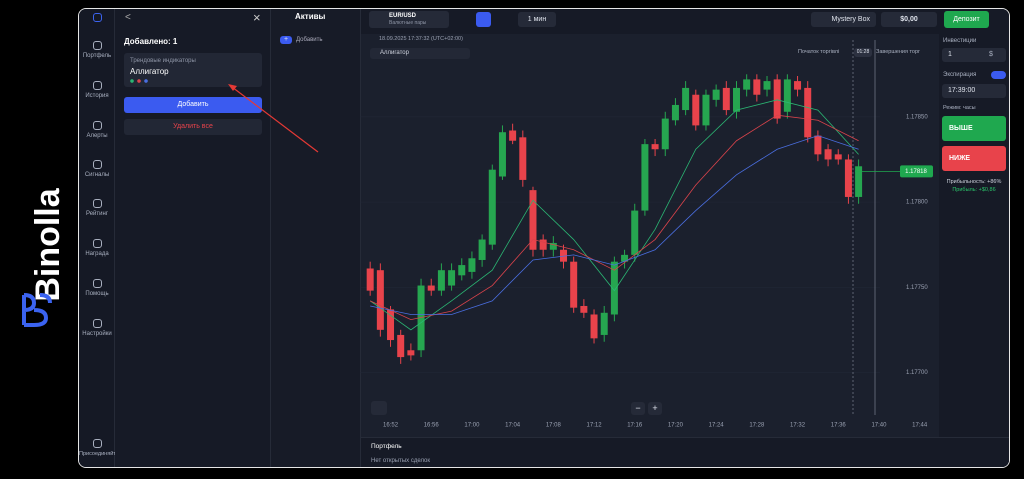 The image size is (1024, 479). Describe the element at coordinates (513, 426) in the screenshot. I see `x-tick-label: 17:04` at that location.